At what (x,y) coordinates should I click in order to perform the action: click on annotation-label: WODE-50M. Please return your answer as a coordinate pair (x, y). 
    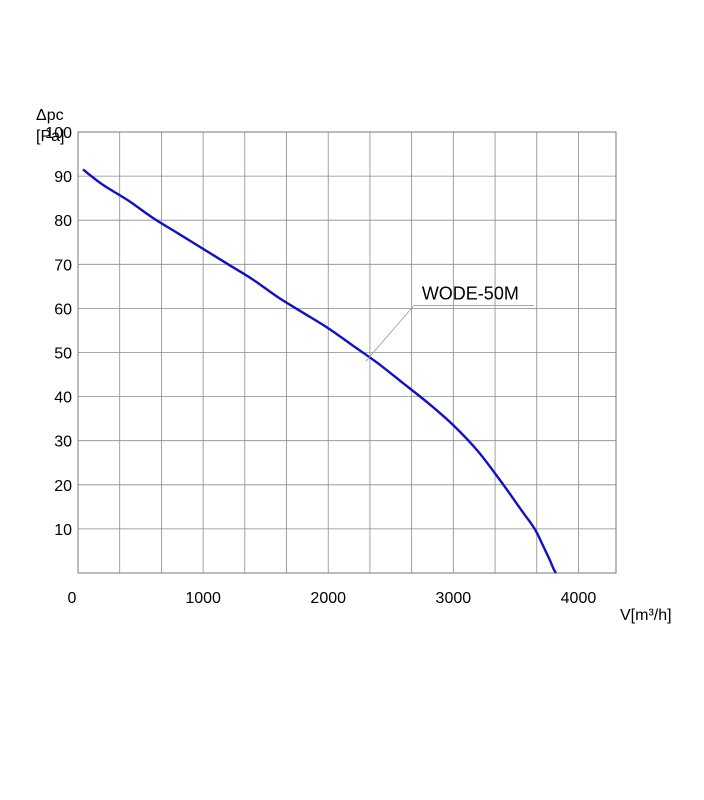
    Looking at the image, I should click on (470, 294).